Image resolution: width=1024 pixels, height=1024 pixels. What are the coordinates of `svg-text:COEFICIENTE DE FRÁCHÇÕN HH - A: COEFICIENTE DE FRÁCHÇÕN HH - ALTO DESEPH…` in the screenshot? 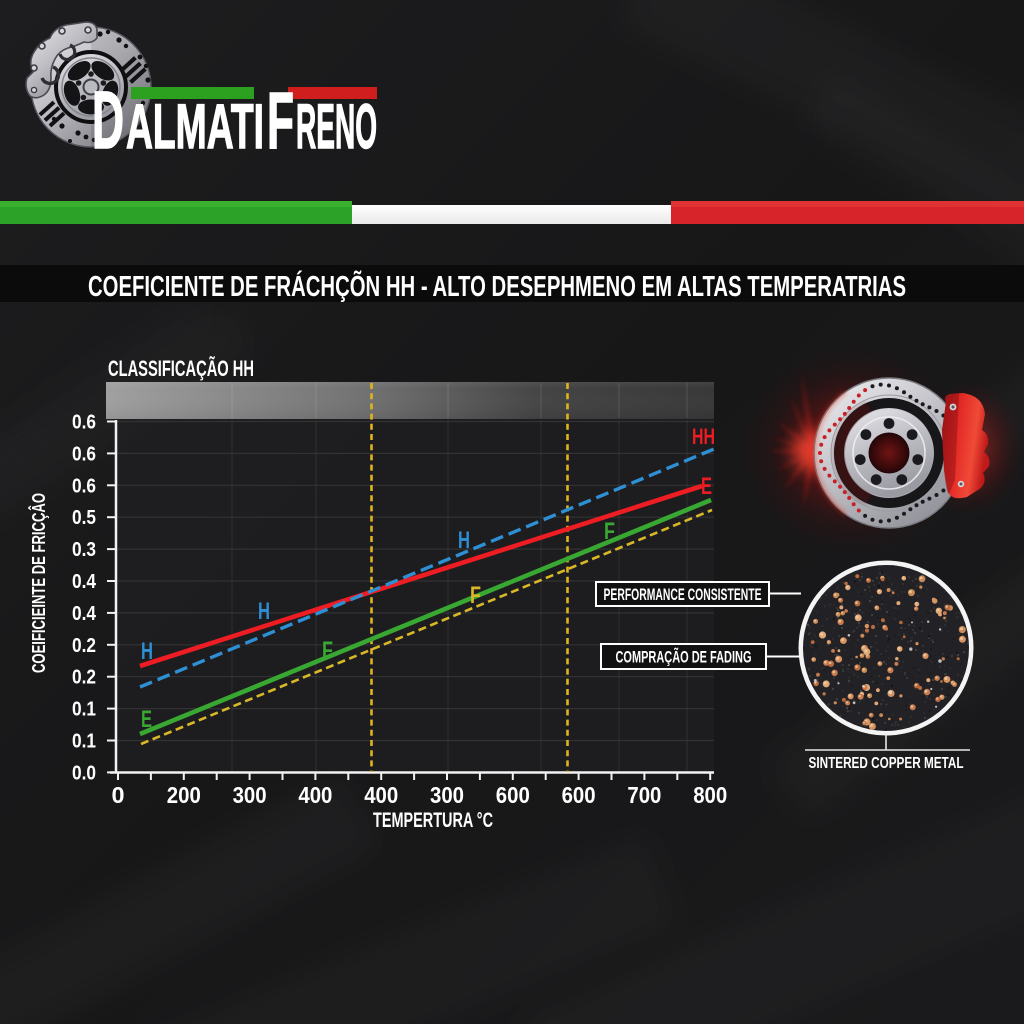 It's located at (497, 286).